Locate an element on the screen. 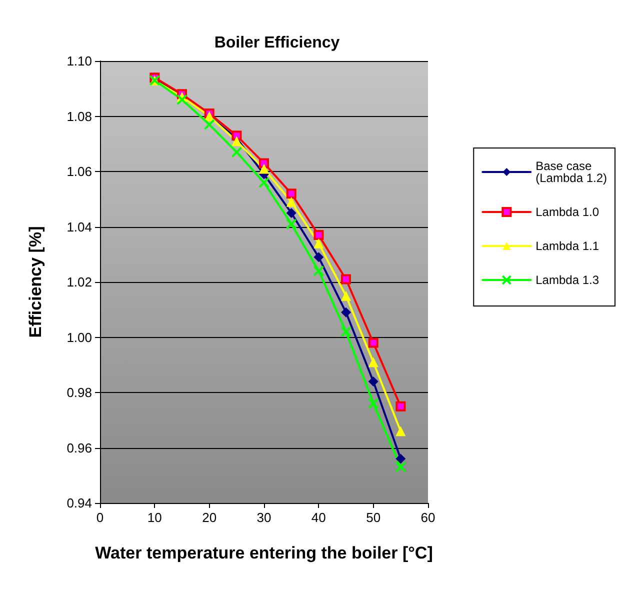 Image resolution: width=623 pixels, height=595 pixels. x-tick-label: 10 is located at coordinates (154, 517).